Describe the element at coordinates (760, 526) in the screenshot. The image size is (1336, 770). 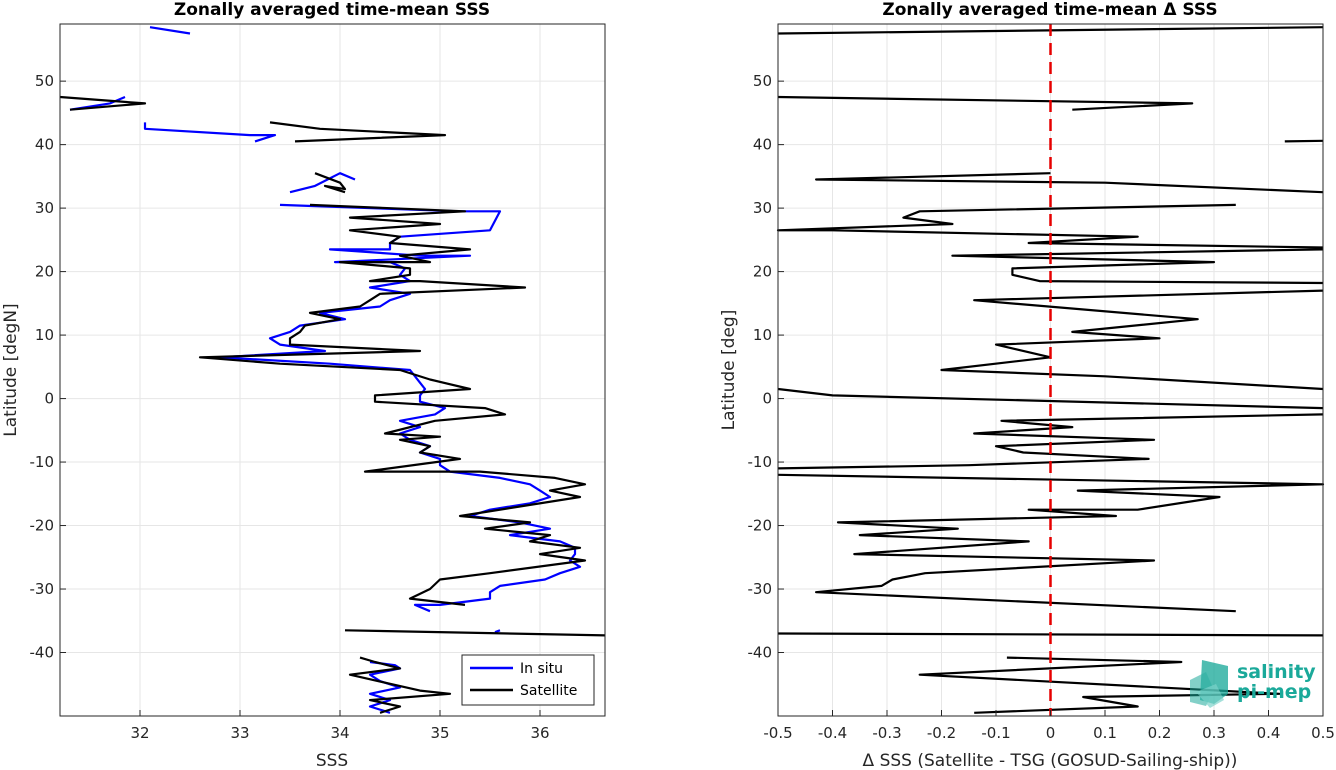
I see `right-ytick-label: -20` at that location.